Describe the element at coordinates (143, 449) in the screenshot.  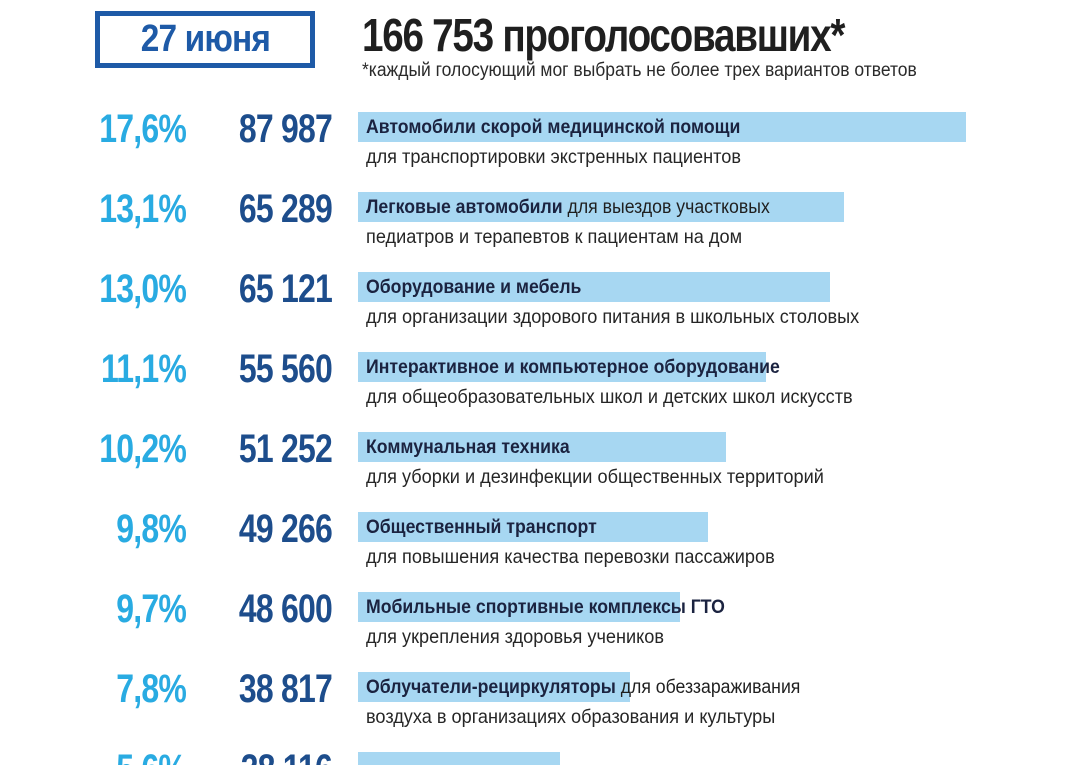
I see `percent-value: 10,2%` at that location.